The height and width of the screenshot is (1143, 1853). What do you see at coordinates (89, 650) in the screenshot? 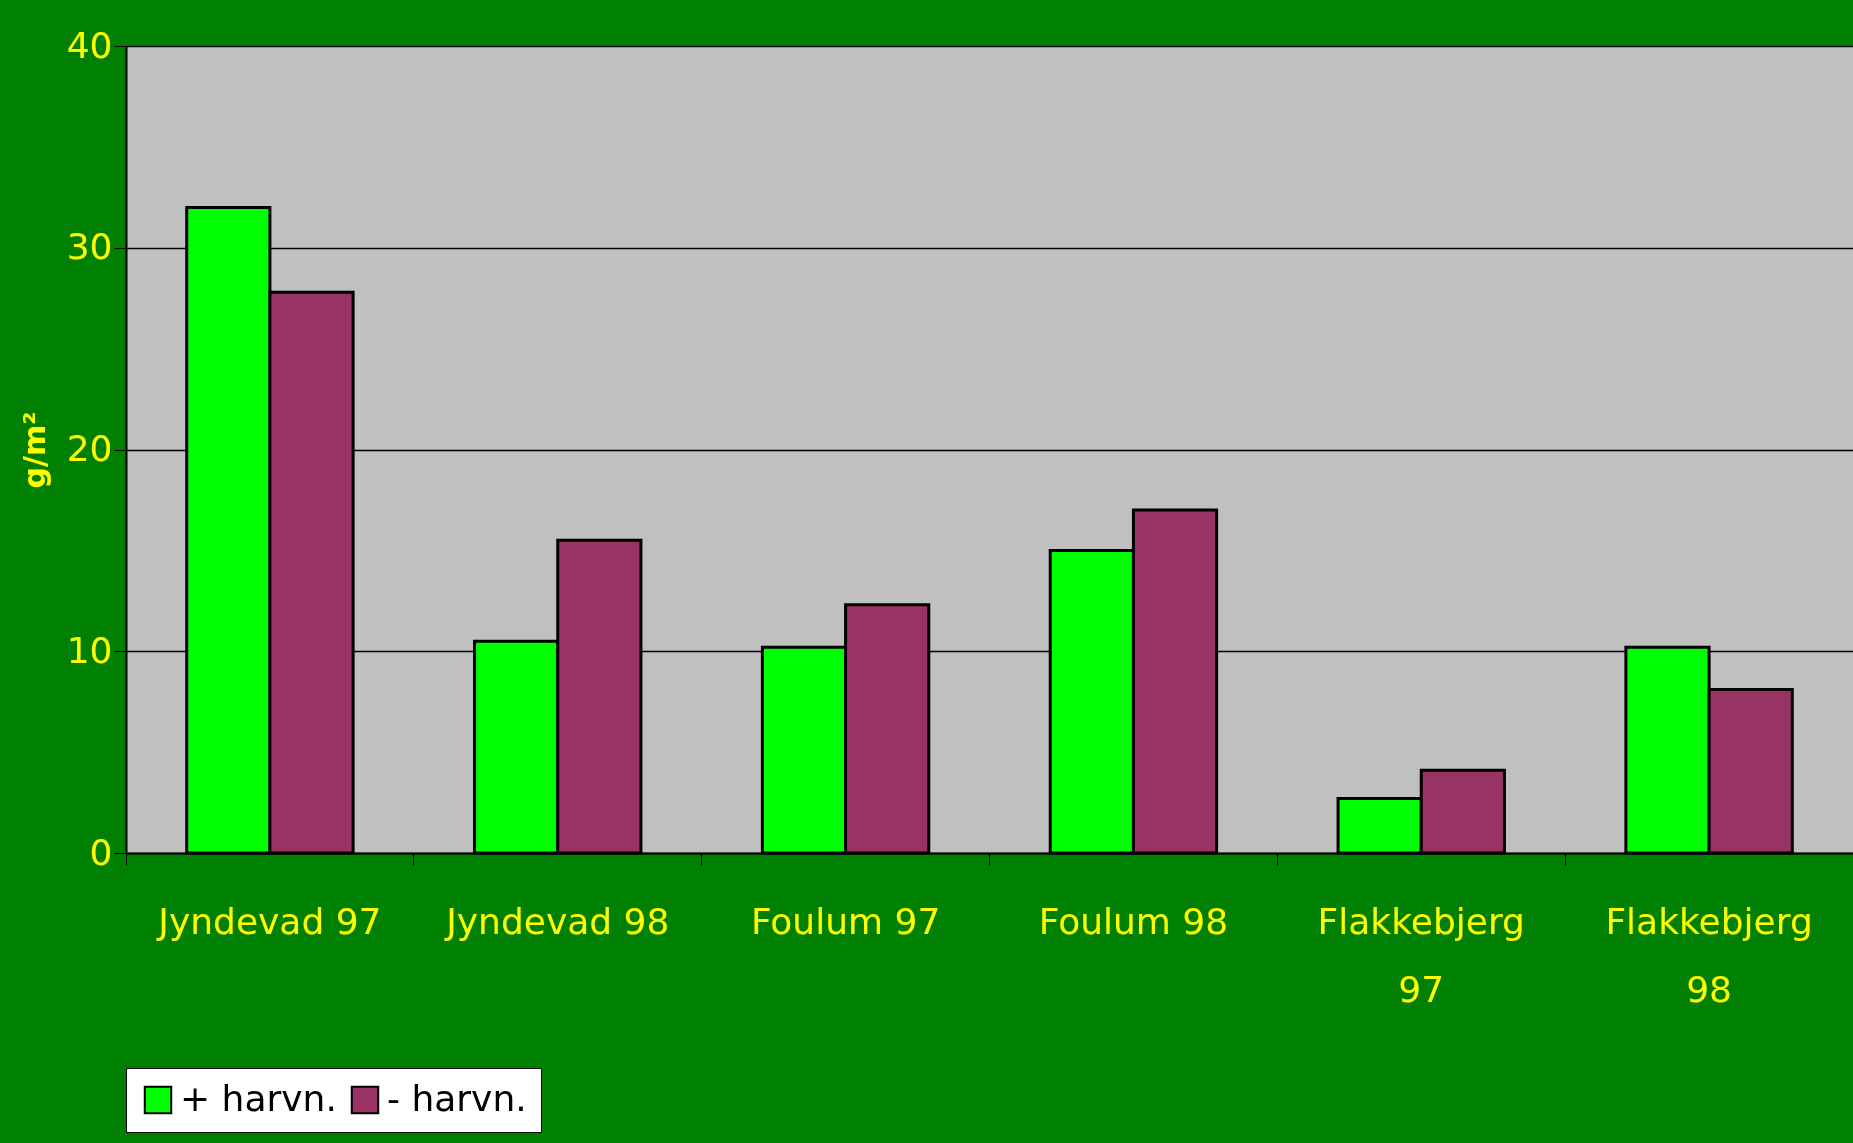
I see `y-tick-label: 10` at bounding box center [89, 650].